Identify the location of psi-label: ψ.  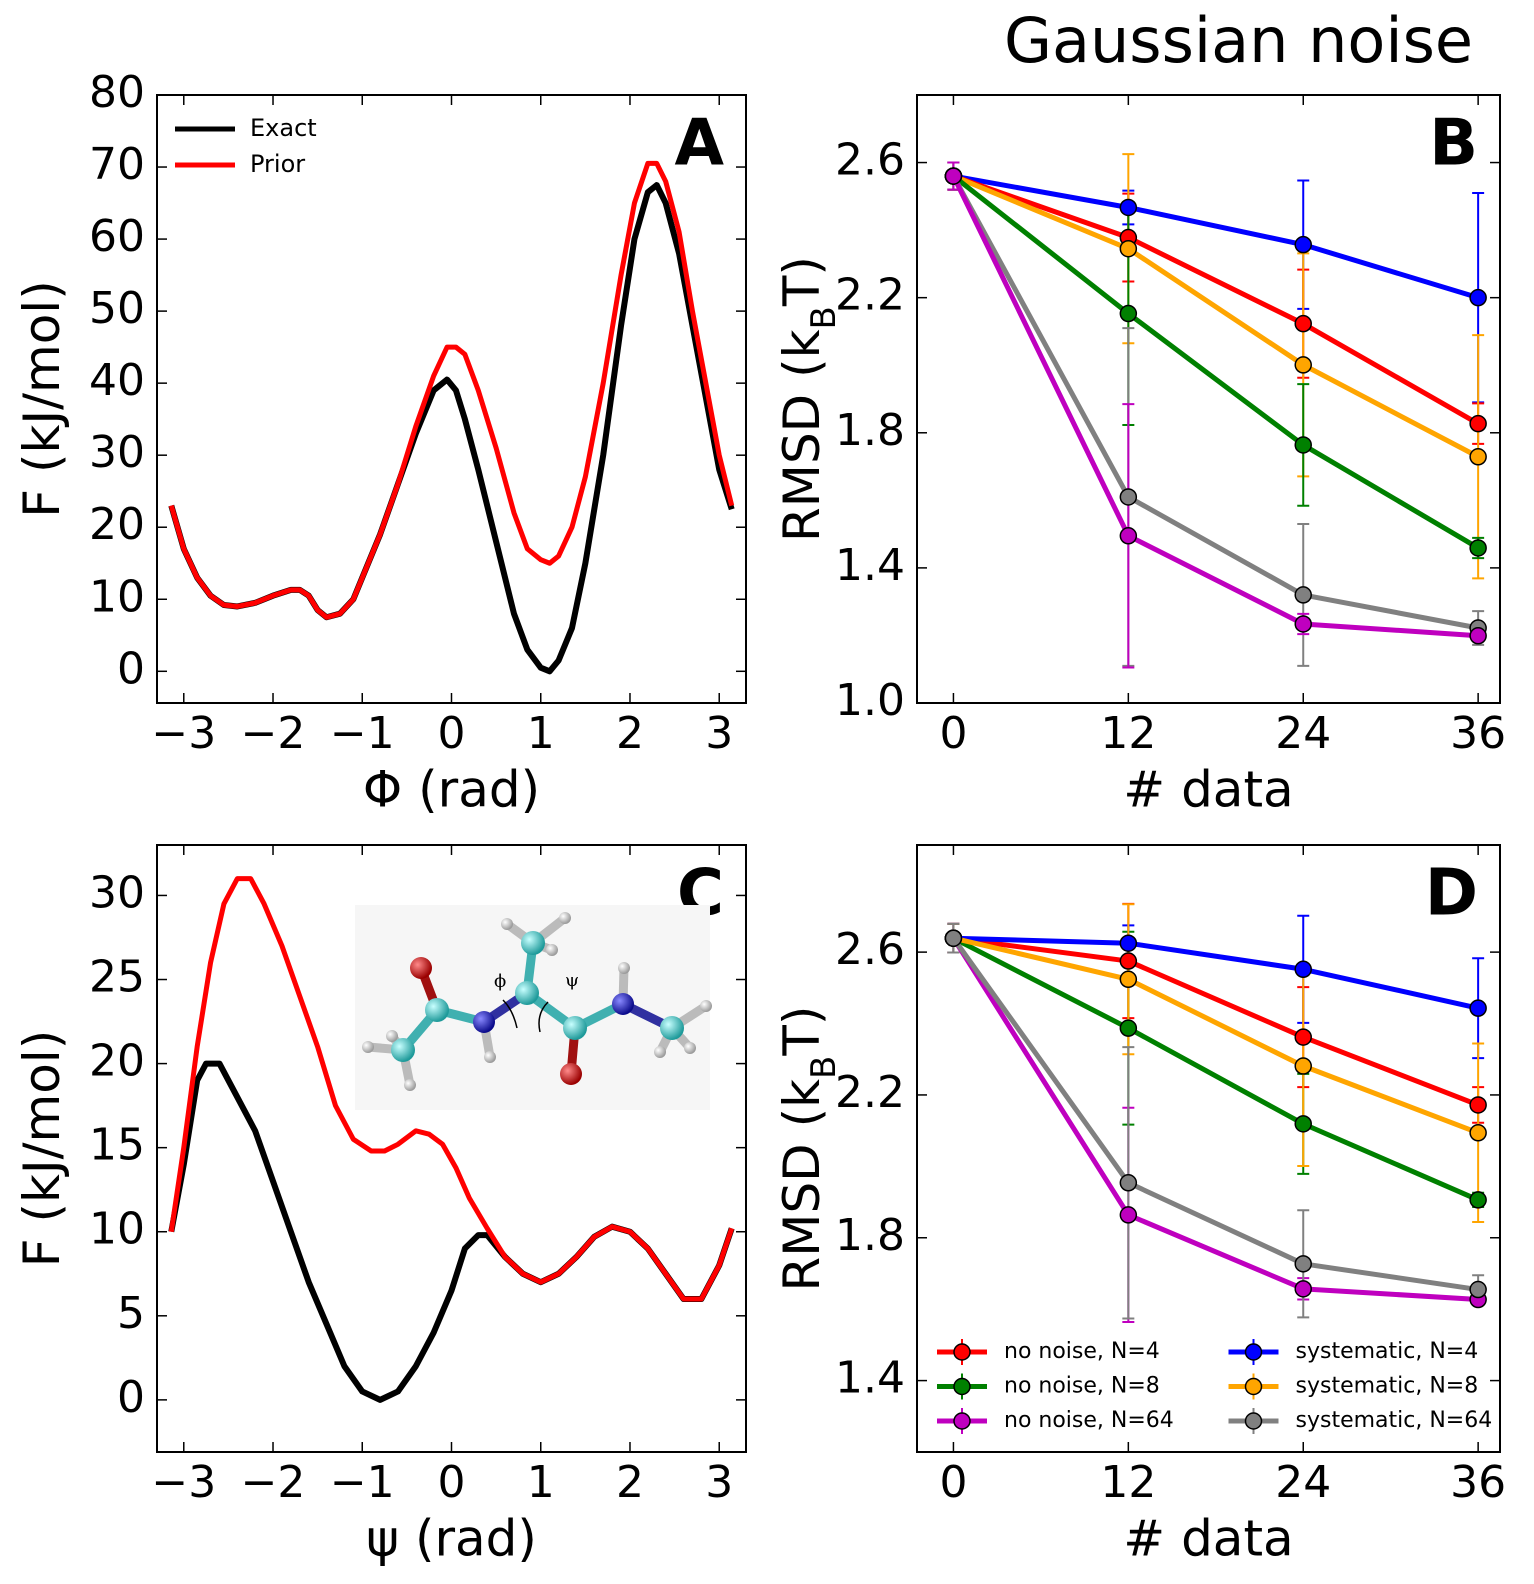
(572, 980).